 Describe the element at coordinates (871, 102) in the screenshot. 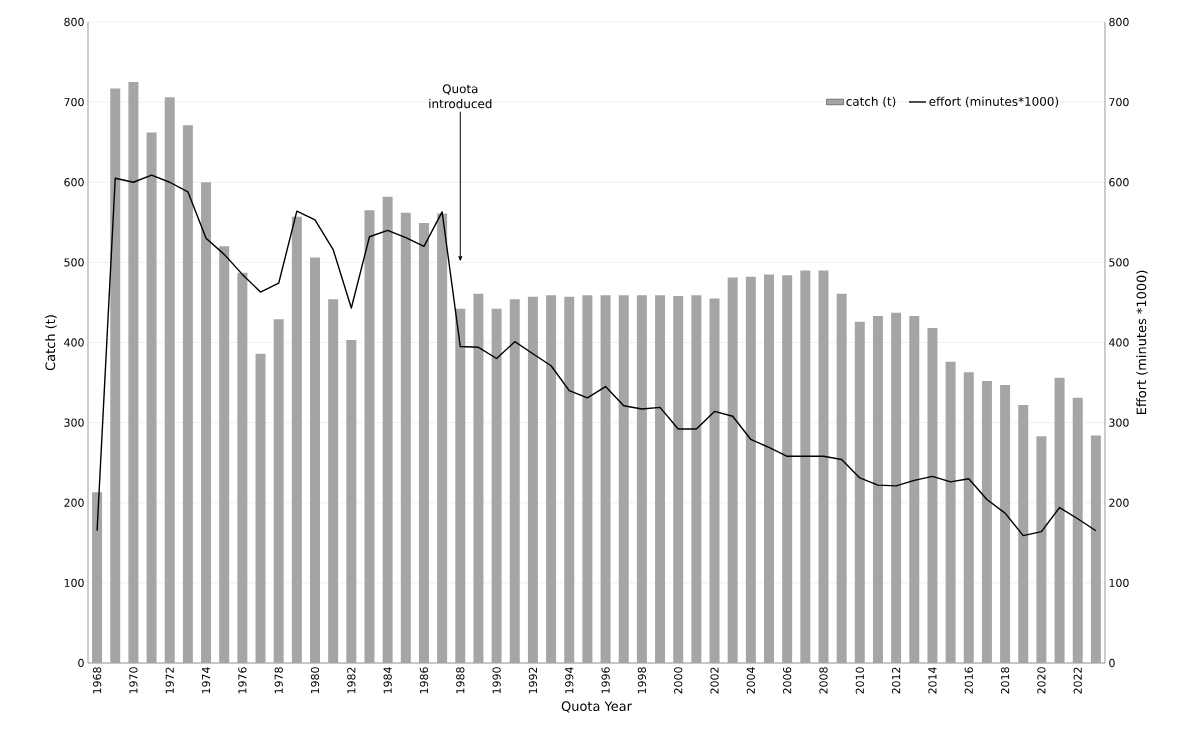

I see `legend-label: catch (t)` at that location.